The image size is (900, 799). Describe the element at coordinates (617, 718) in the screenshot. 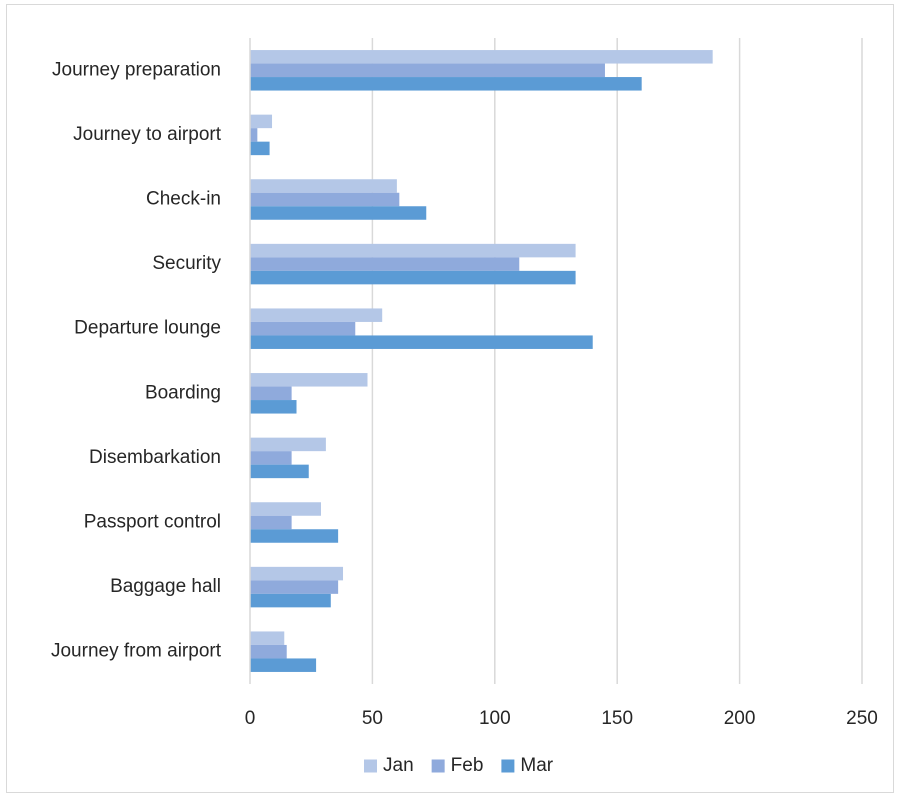

I see `x-tick-label: 150` at that location.